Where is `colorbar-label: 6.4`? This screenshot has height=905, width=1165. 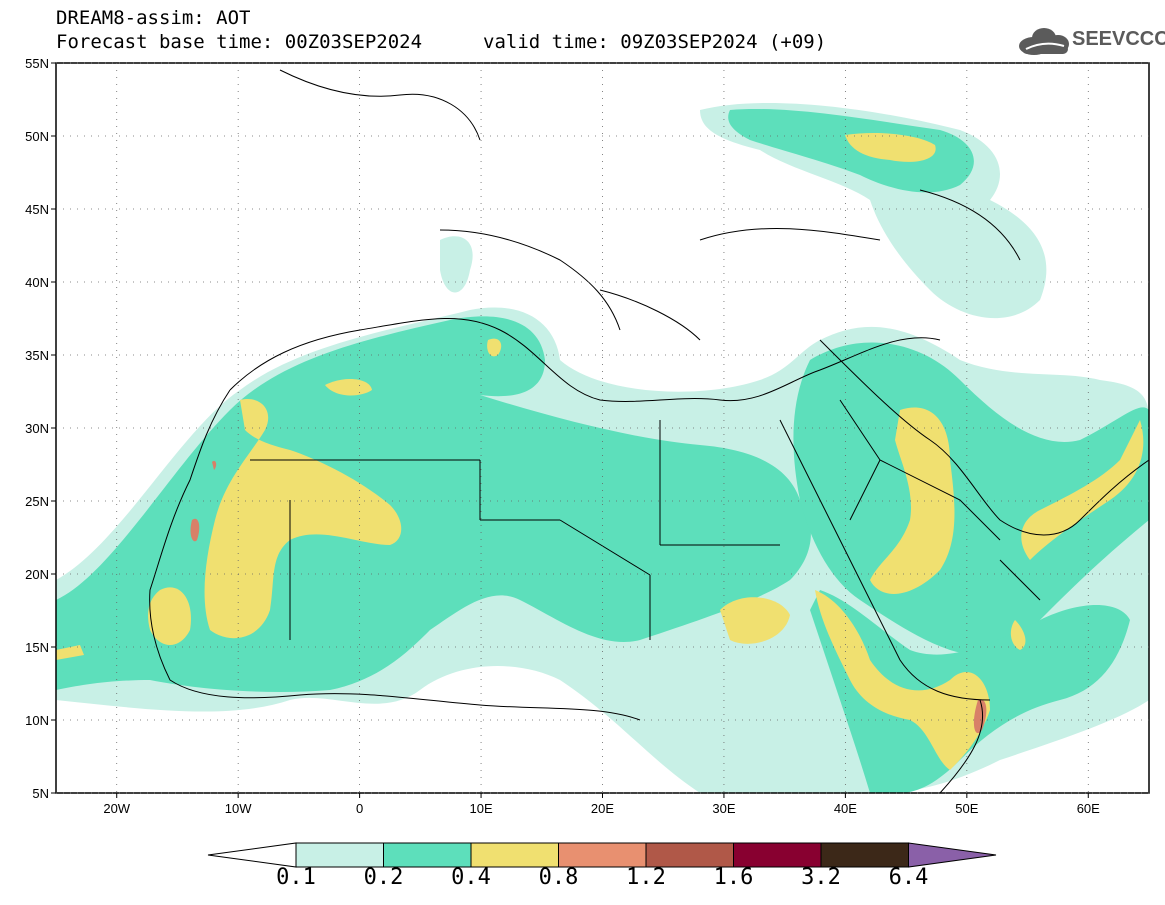
colorbar-label: 6.4 is located at coordinates (908, 877).